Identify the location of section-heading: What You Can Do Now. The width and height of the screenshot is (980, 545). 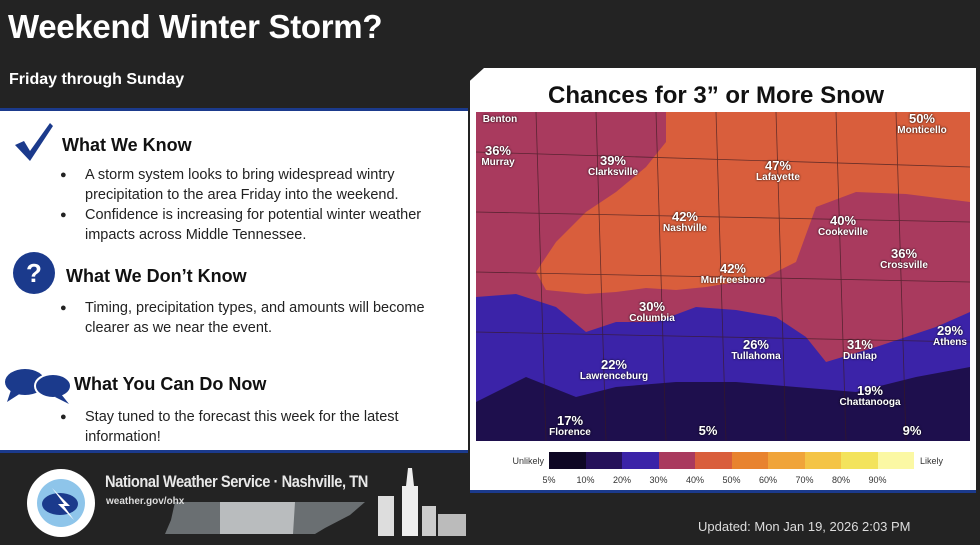
(170, 384).